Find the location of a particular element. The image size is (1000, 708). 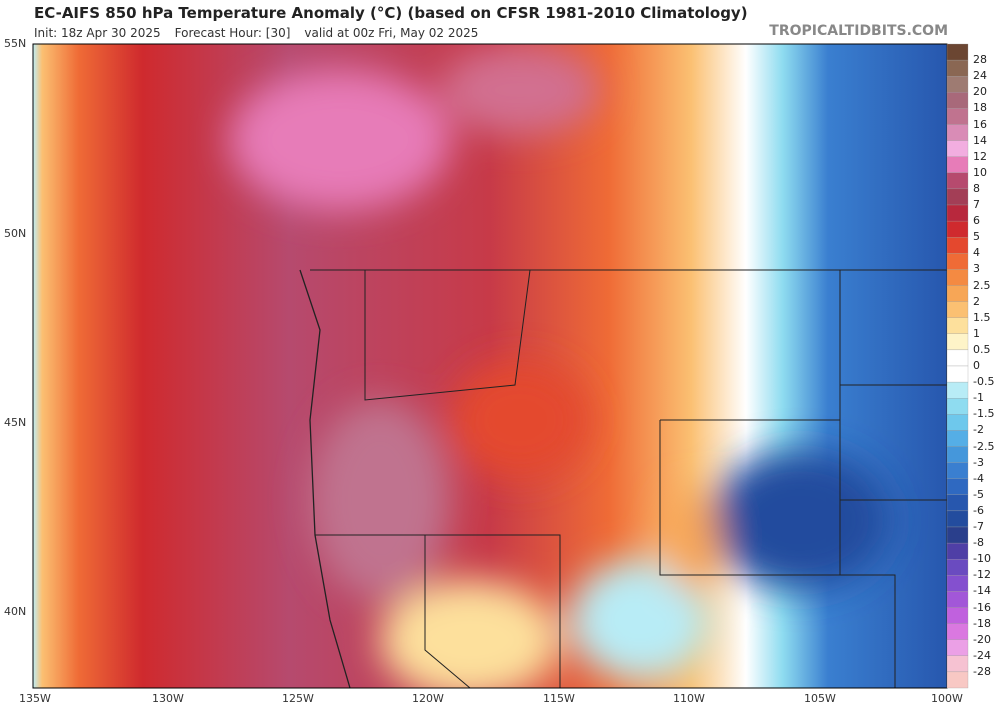

colorbar-label: 1 is located at coordinates (976, 333).